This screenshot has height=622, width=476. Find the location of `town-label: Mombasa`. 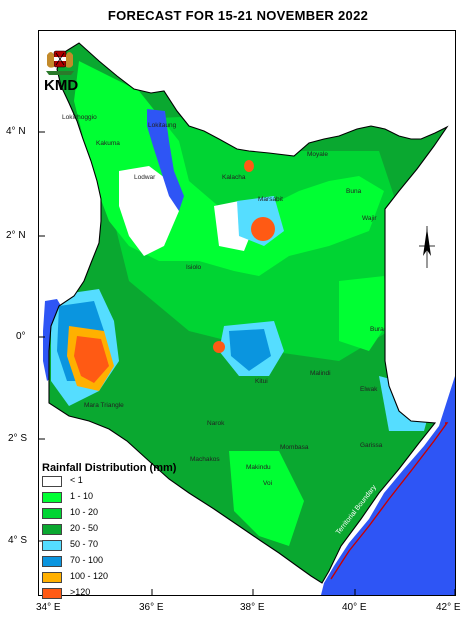

town-label: Mombasa is located at coordinates (294, 447).